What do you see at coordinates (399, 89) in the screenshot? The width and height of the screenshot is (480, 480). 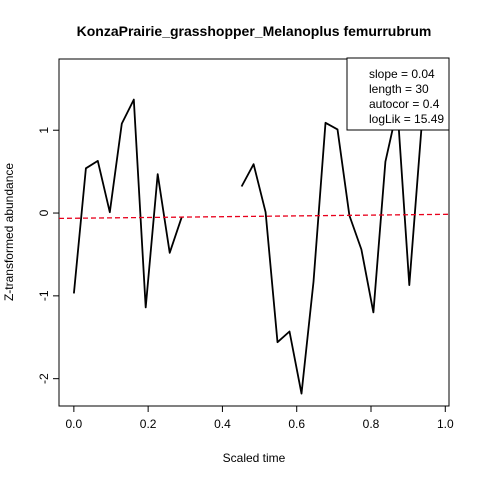 I see `legend-entry-length: length = 30` at bounding box center [399, 89].